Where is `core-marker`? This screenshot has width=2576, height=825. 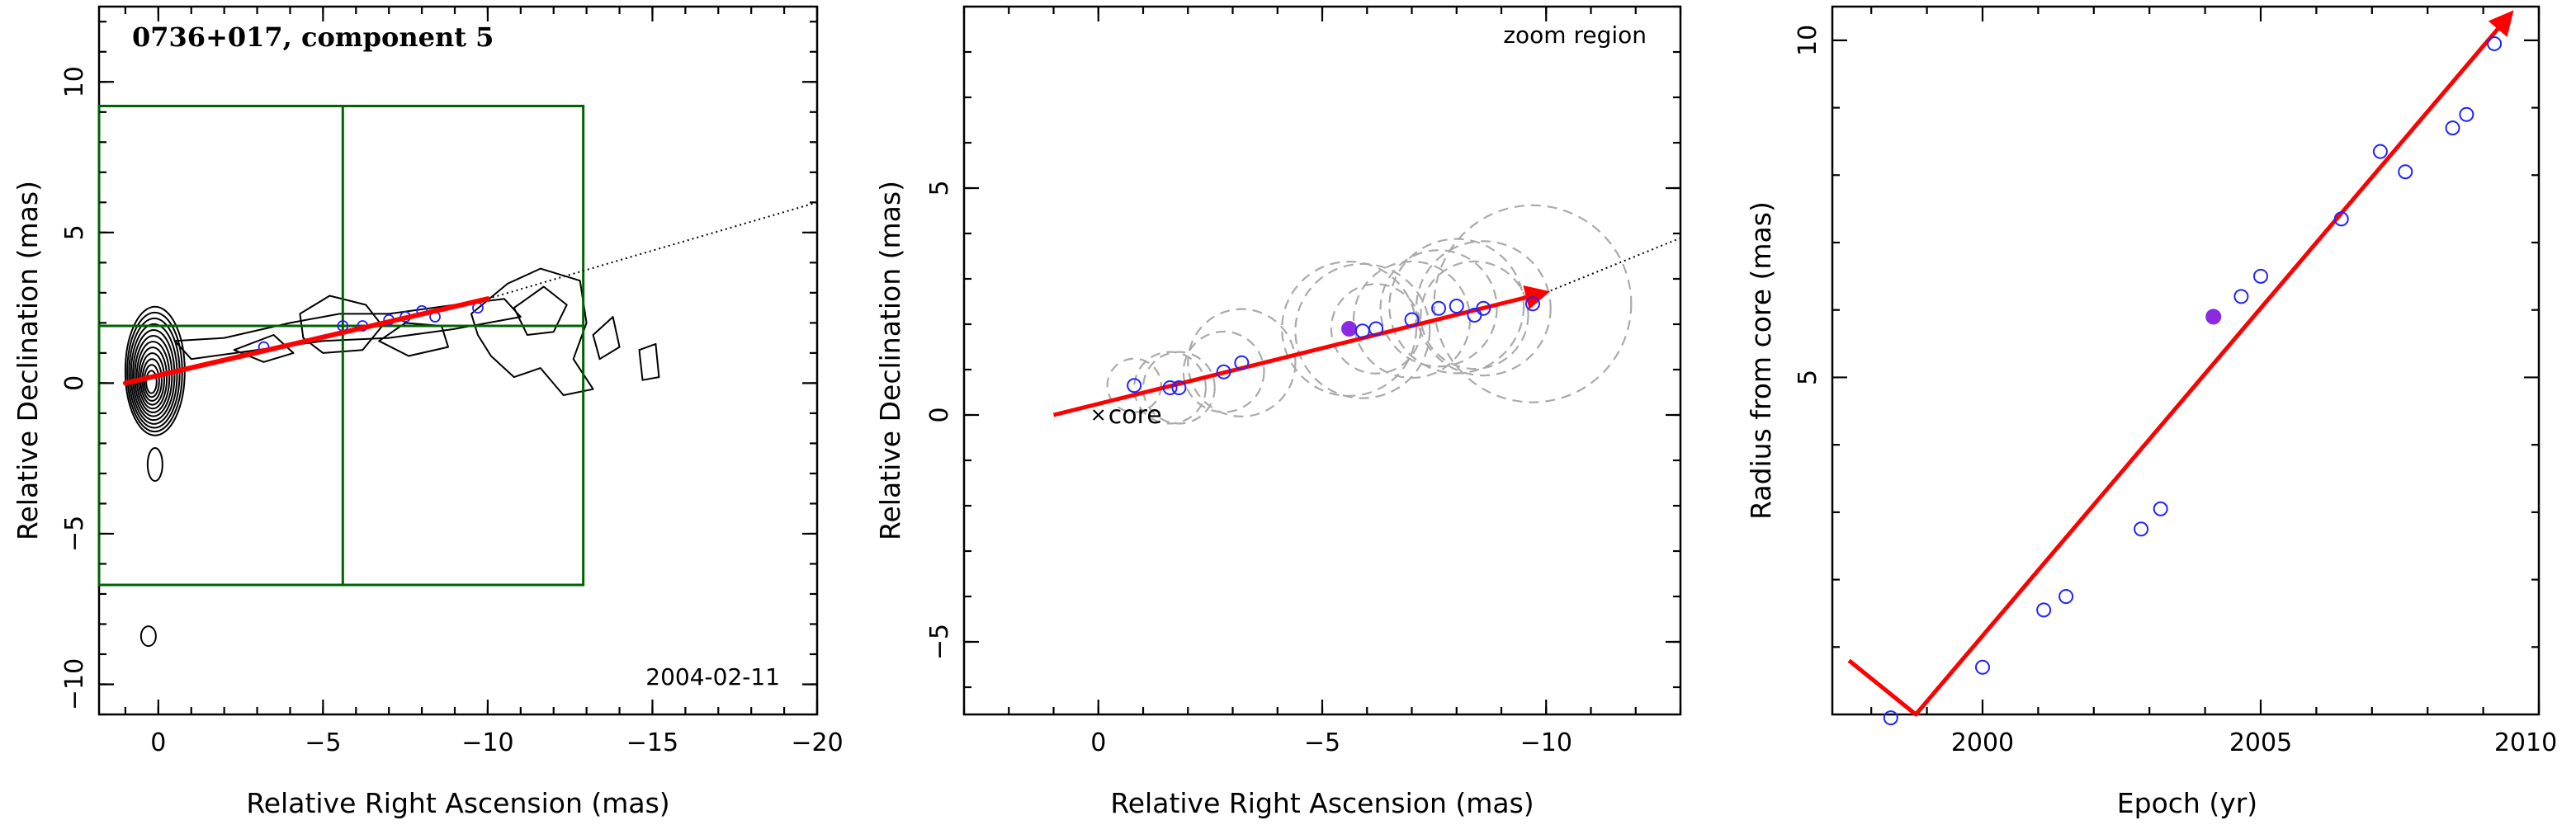 core-marker is located at coordinates (1098, 415).